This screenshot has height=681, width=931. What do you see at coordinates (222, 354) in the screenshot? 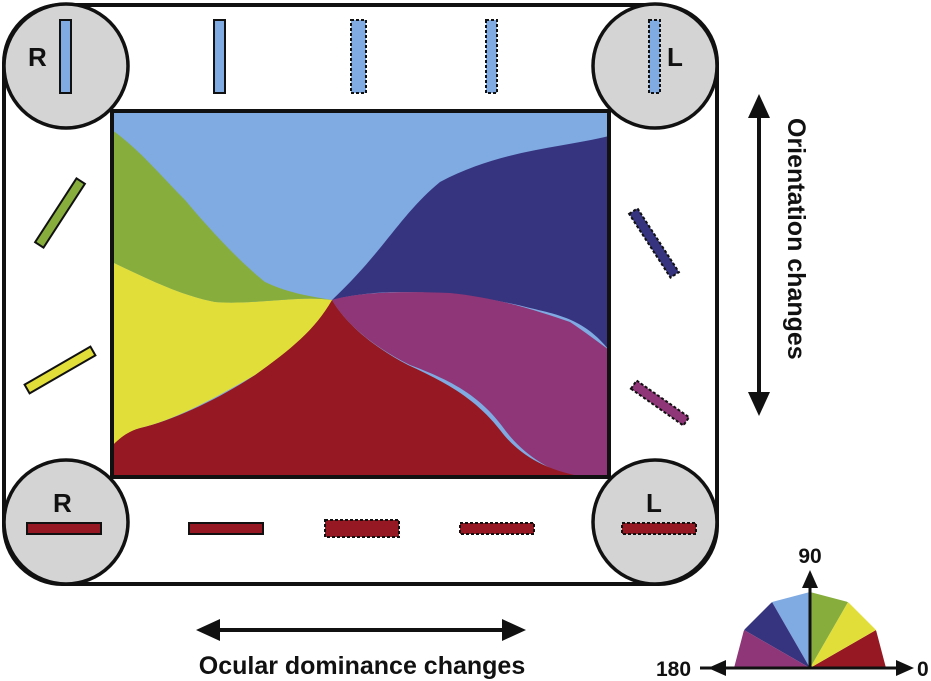
I see `region-yellow` at bounding box center [222, 354].